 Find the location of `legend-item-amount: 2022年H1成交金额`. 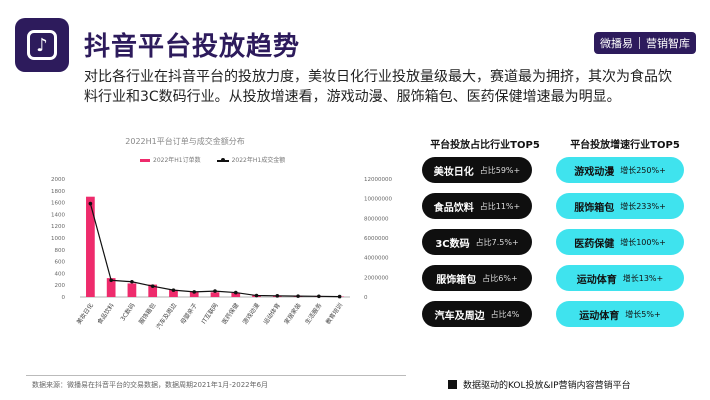

legend-item-amount: 2022年H1成交金额 is located at coordinates (251, 159).